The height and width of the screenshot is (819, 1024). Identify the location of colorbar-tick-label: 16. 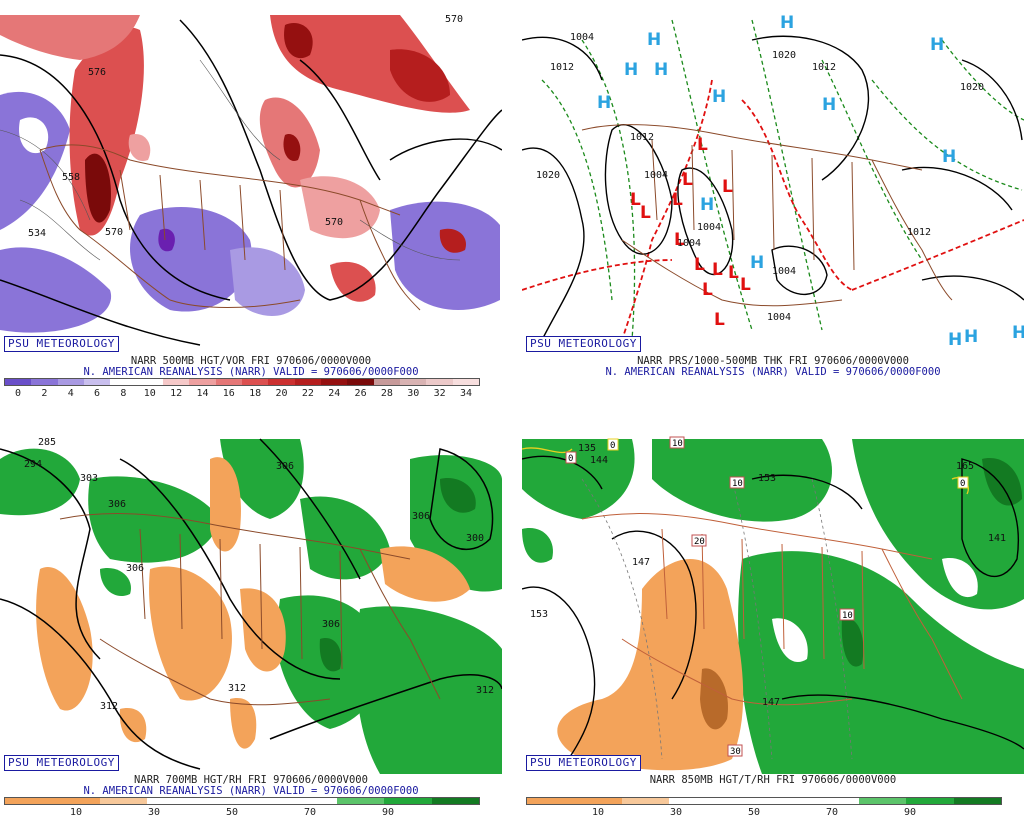
(228, 393).